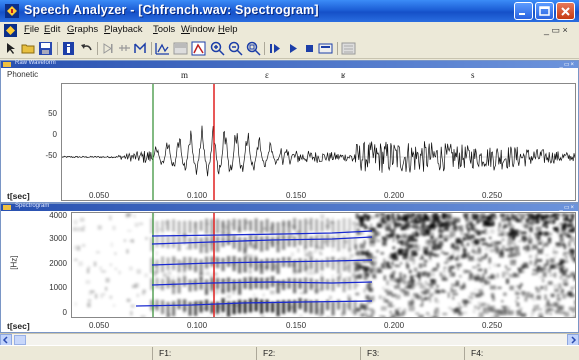 The image size is (579, 360). Describe the element at coordinates (32, 29) in the screenshot. I see `menu-file: File` at that location.